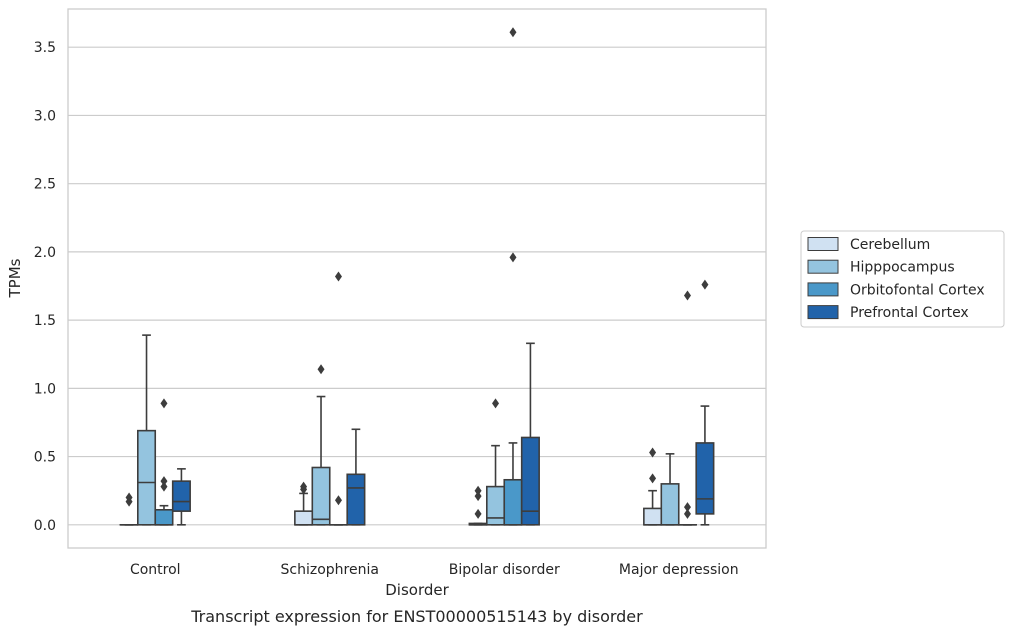 This screenshot has height=639, width=1014. What do you see at coordinates (917, 290) in the screenshot?
I see `legend-label: Orbitofontal Cortex` at bounding box center [917, 290].